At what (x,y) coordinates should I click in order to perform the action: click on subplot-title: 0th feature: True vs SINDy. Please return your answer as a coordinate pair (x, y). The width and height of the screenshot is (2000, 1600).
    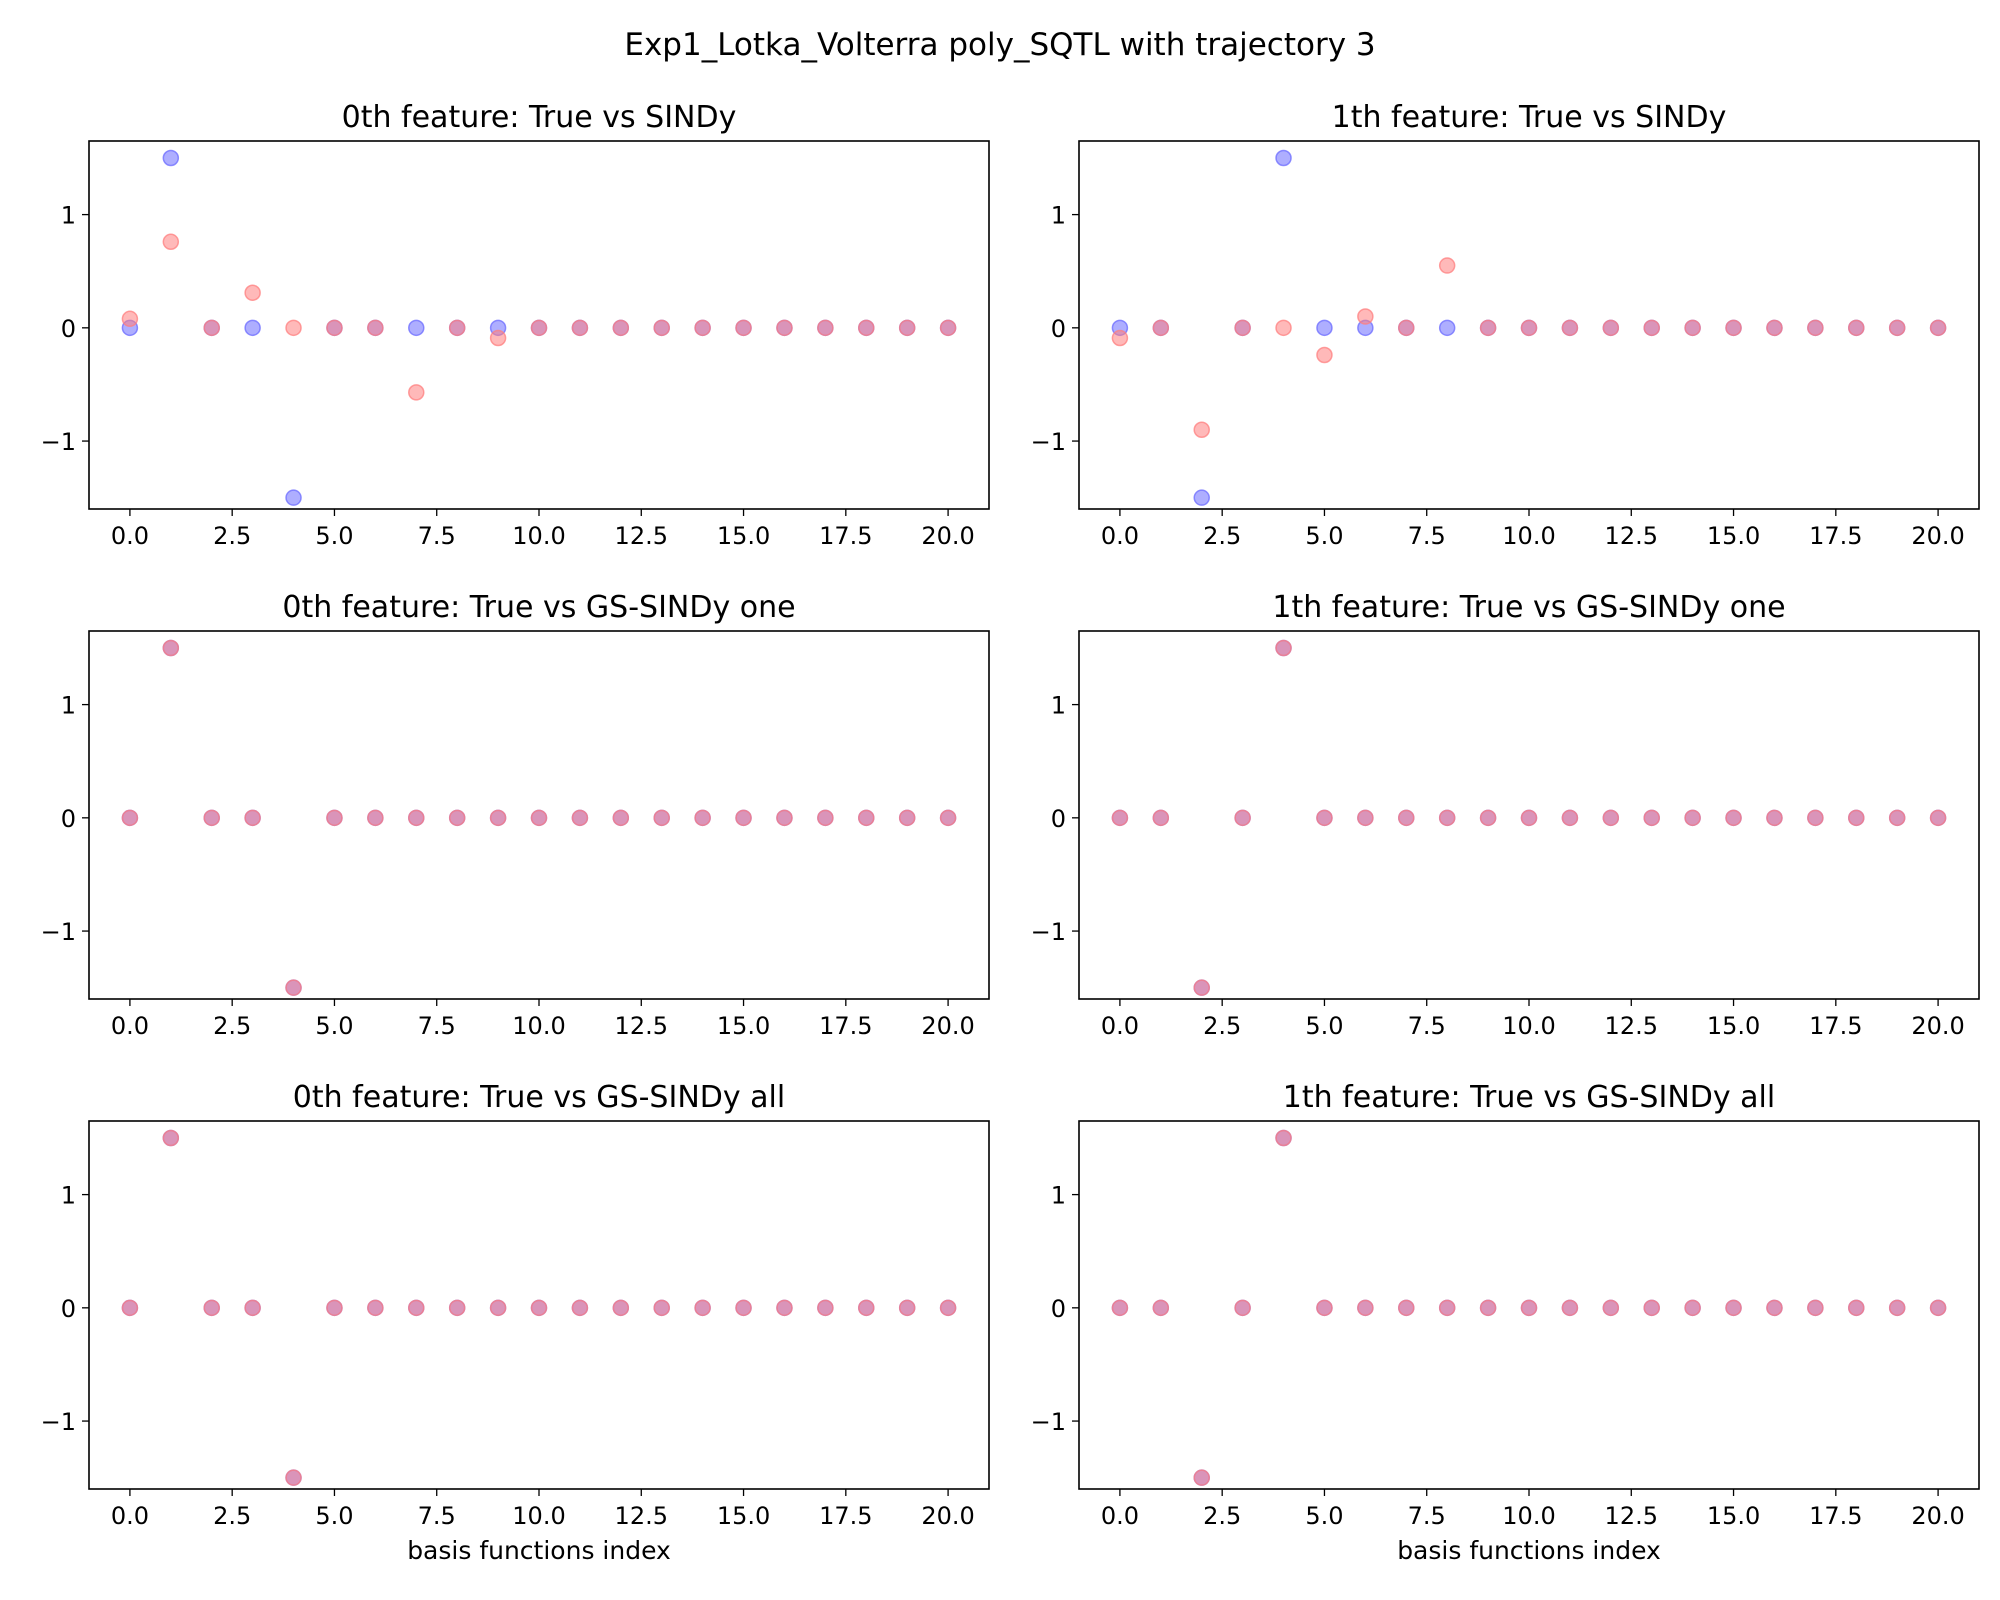
    Looking at the image, I should click on (539, 117).